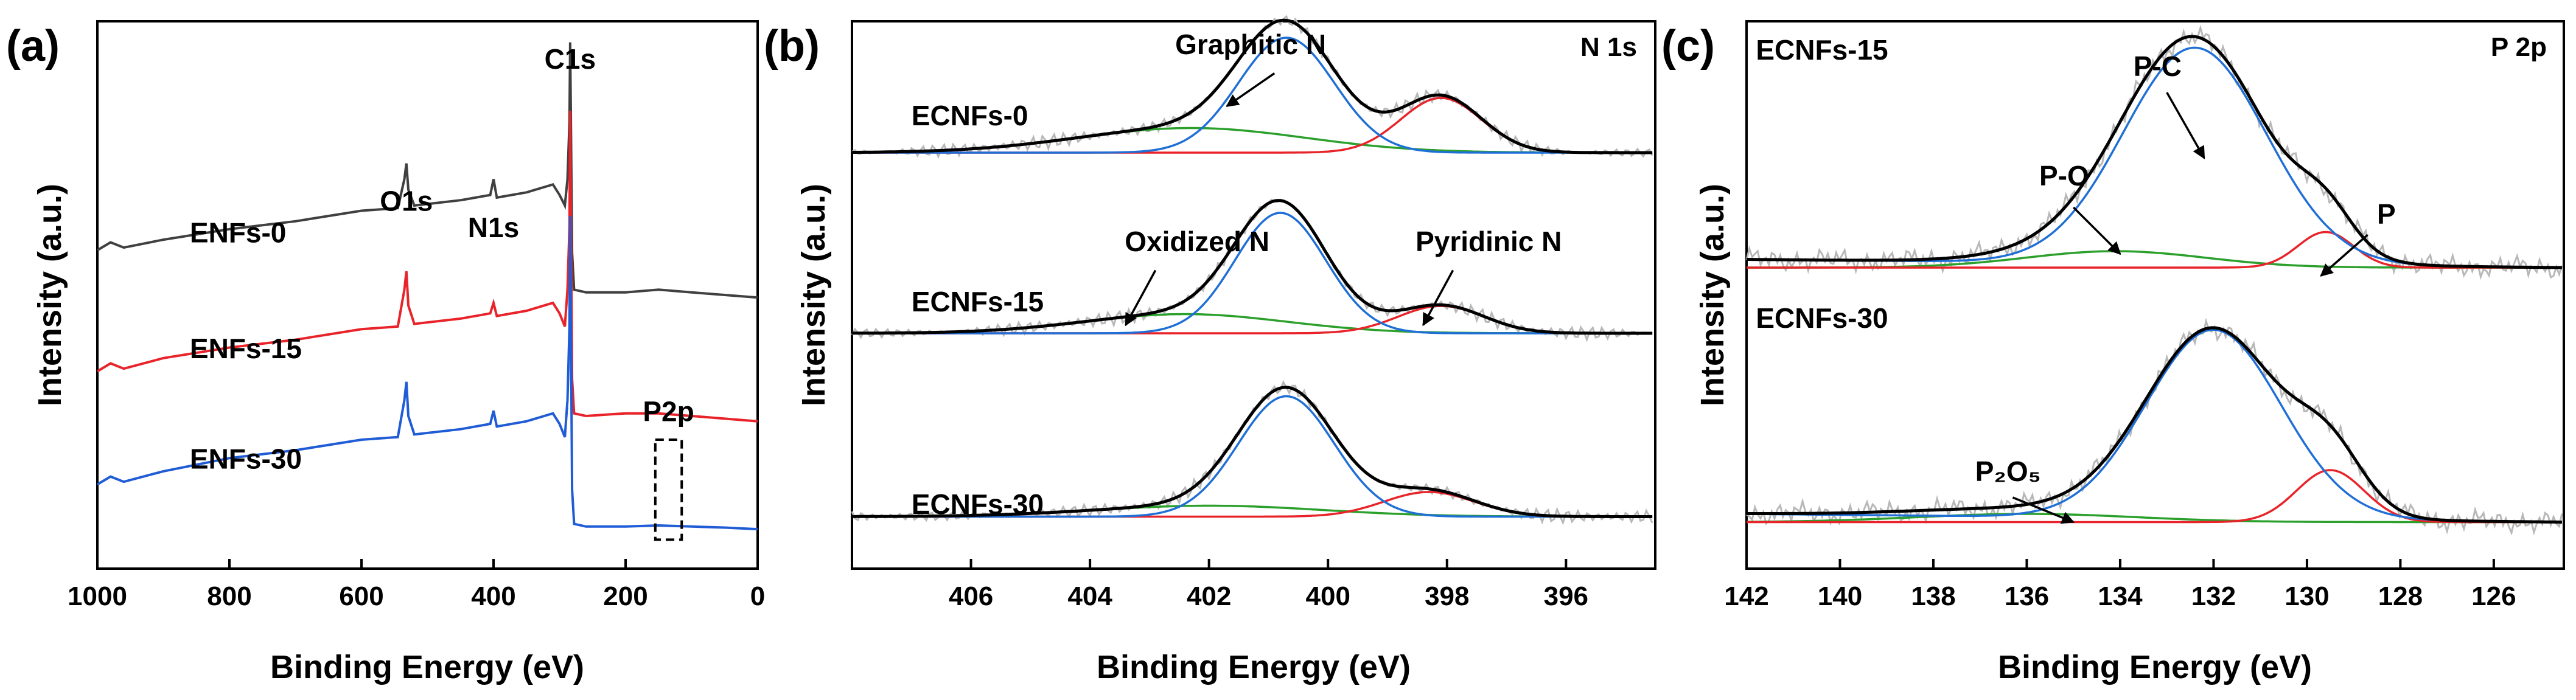 The width and height of the screenshot is (2576, 700). Describe the element at coordinates (2386, 214) in the screenshot. I see `component-label: P` at that location.